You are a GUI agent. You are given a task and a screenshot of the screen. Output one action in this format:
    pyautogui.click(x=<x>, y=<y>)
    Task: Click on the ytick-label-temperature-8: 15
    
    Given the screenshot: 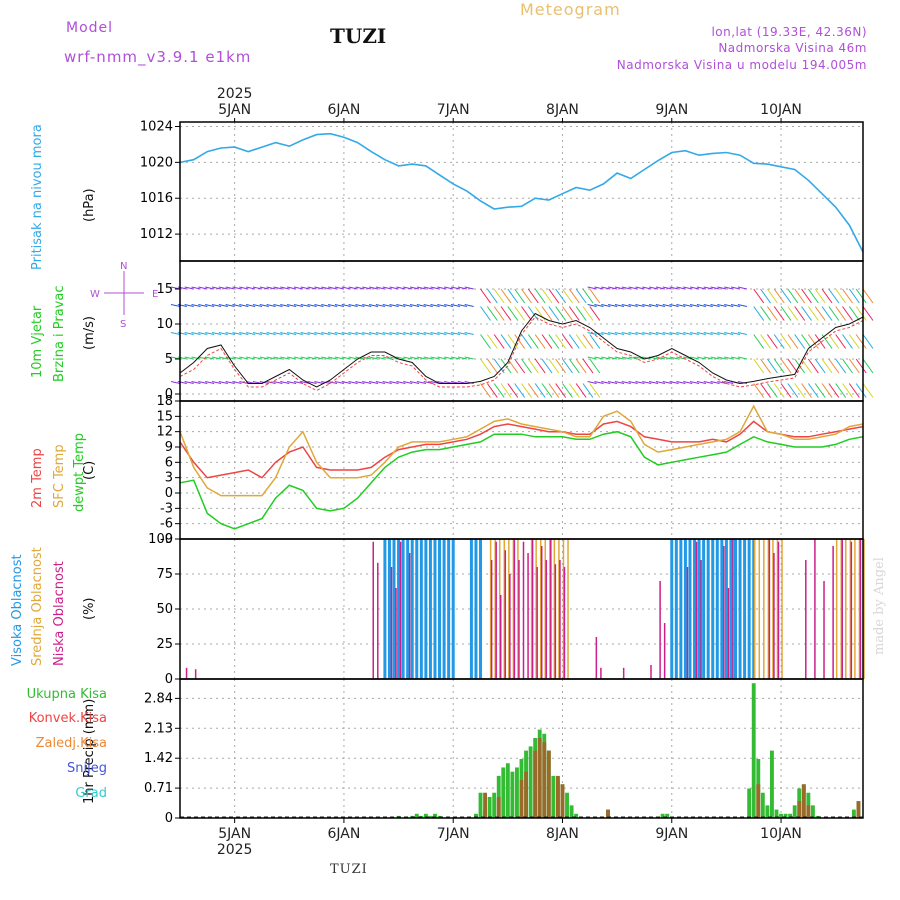 What is the action you would take?
    pyautogui.click(x=164, y=416)
    